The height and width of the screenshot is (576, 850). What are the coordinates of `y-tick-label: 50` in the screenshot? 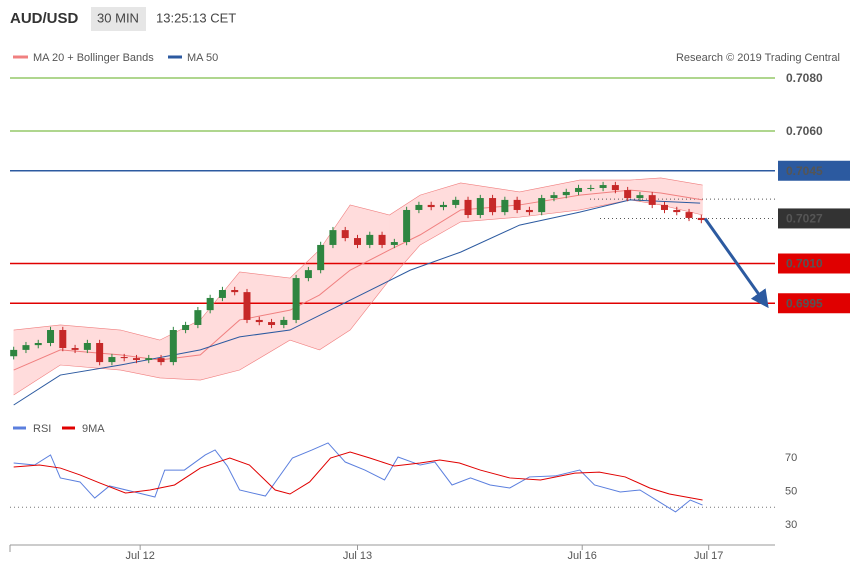 It's located at (791, 491).